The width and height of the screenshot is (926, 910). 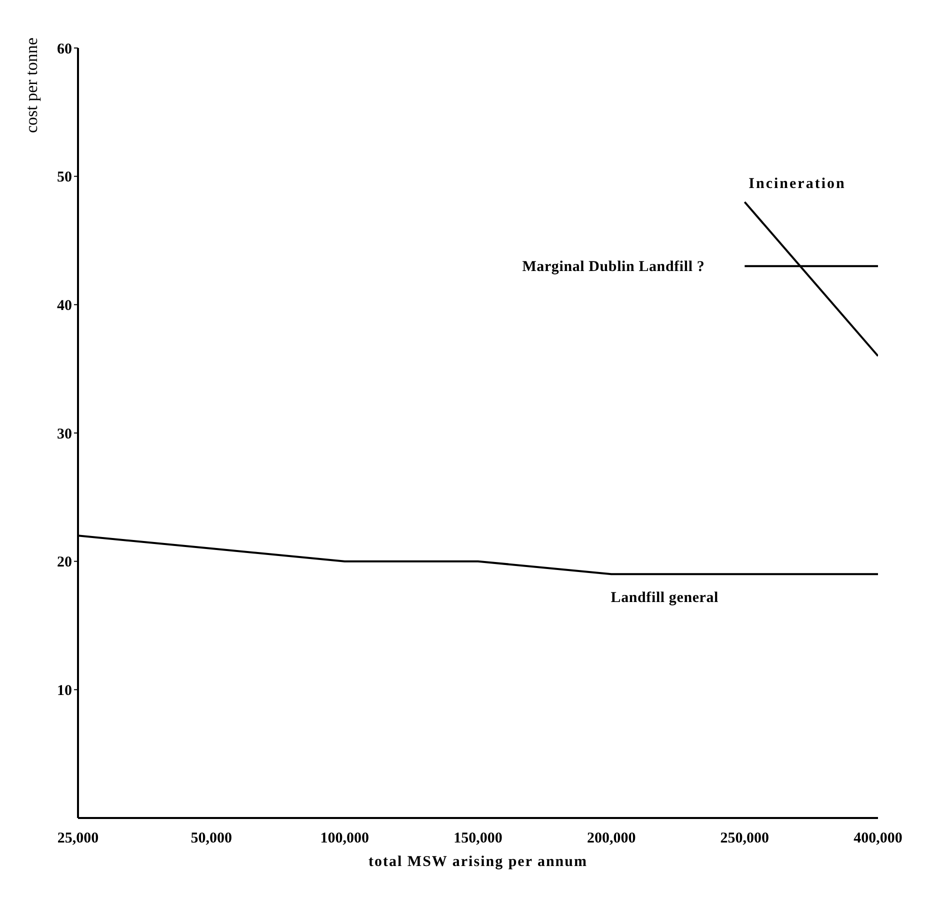 I want to click on y-tick-label: 40, so click(x=64, y=306).